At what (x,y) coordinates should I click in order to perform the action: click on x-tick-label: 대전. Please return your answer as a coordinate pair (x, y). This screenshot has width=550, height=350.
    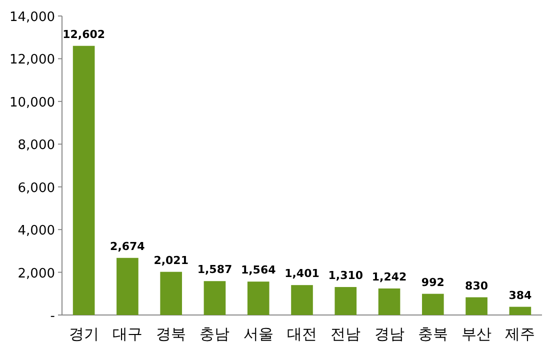
    Looking at the image, I should click on (302, 334).